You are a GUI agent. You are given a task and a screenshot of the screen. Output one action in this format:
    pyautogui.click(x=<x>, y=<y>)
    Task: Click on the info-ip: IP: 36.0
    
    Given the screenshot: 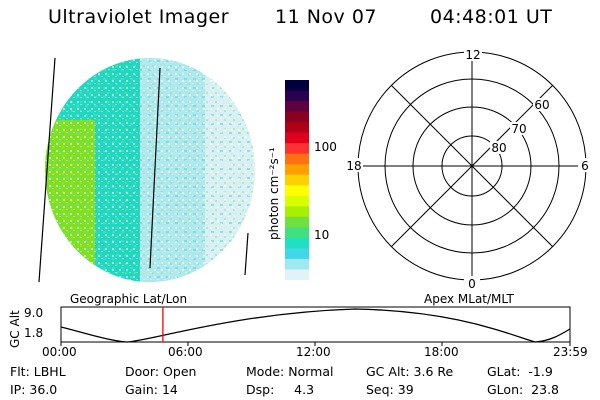 What is the action you would take?
    pyautogui.click(x=34, y=389)
    